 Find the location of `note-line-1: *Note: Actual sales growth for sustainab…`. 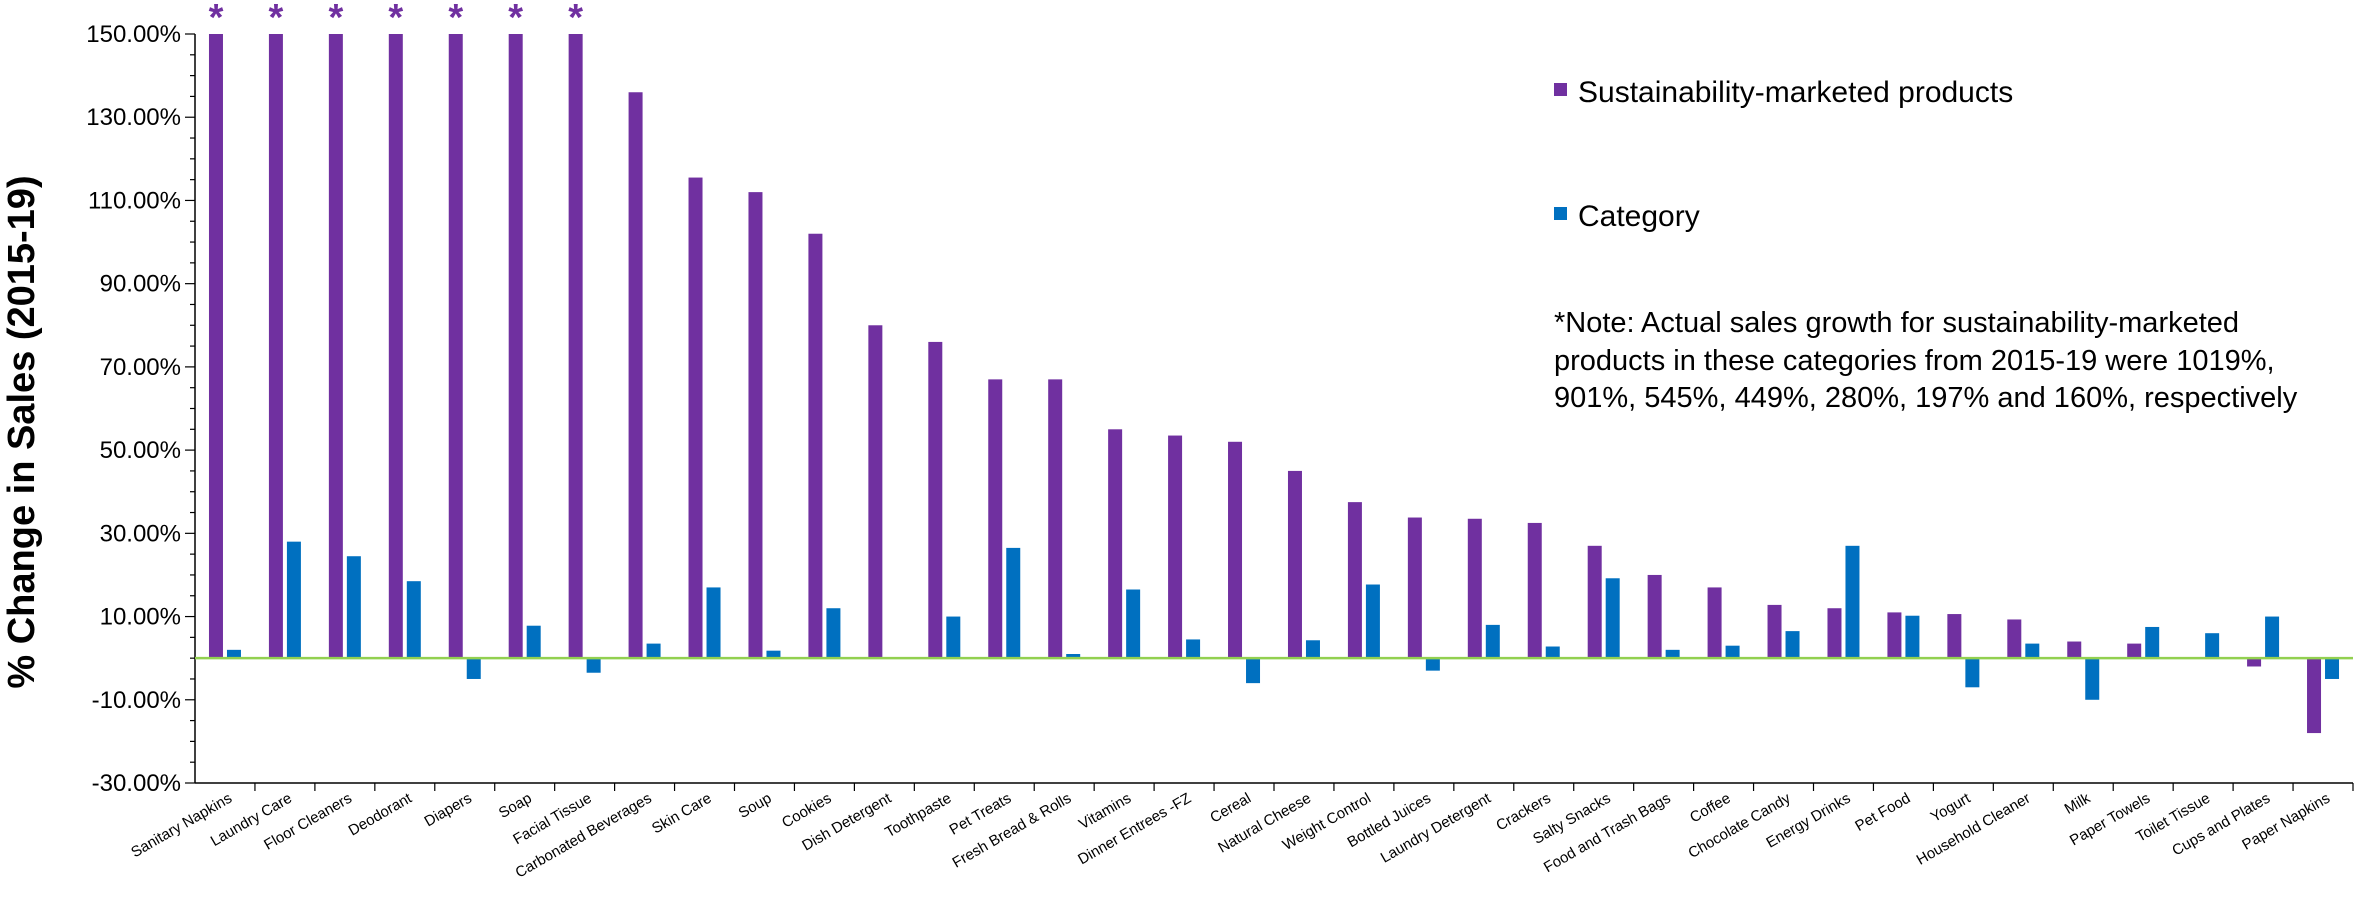

note-line-1: *Note: Actual sales growth for sustainab… is located at coordinates (1896, 323).